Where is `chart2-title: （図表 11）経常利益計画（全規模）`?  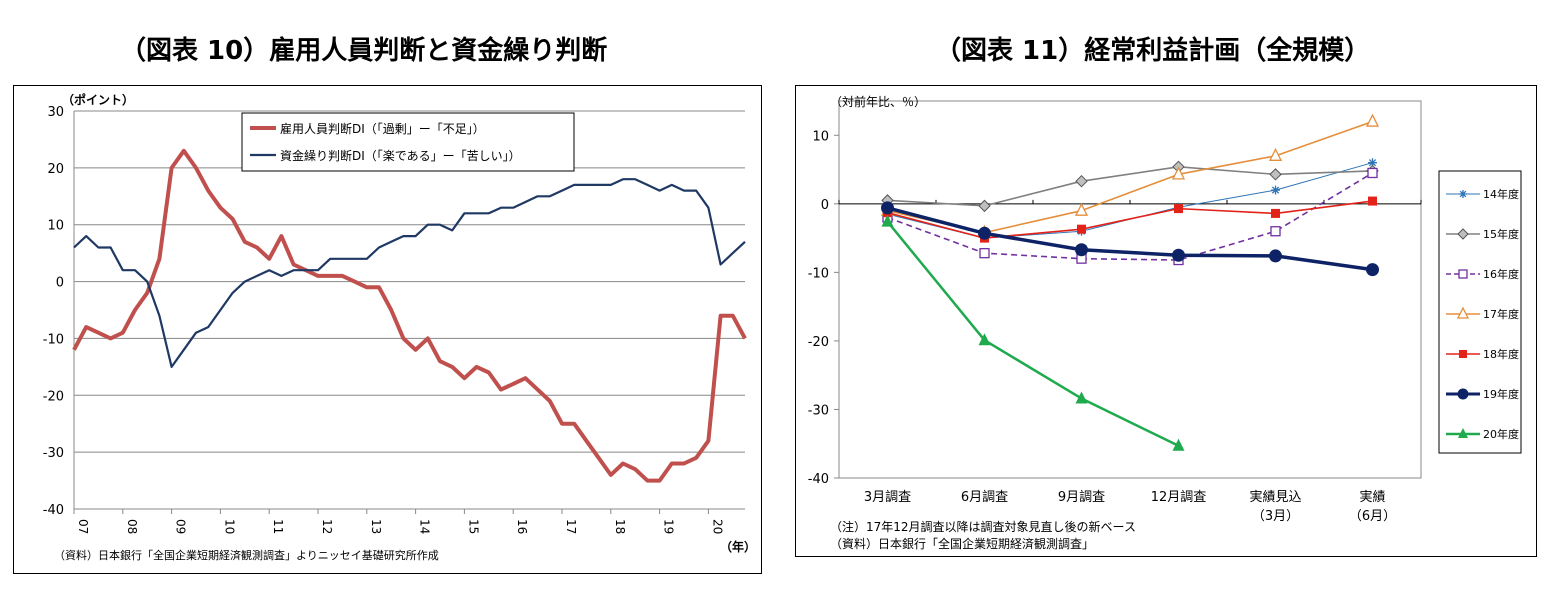 chart2-title: （図表 11）経常利益計画（全規模） is located at coordinates (1153, 51).